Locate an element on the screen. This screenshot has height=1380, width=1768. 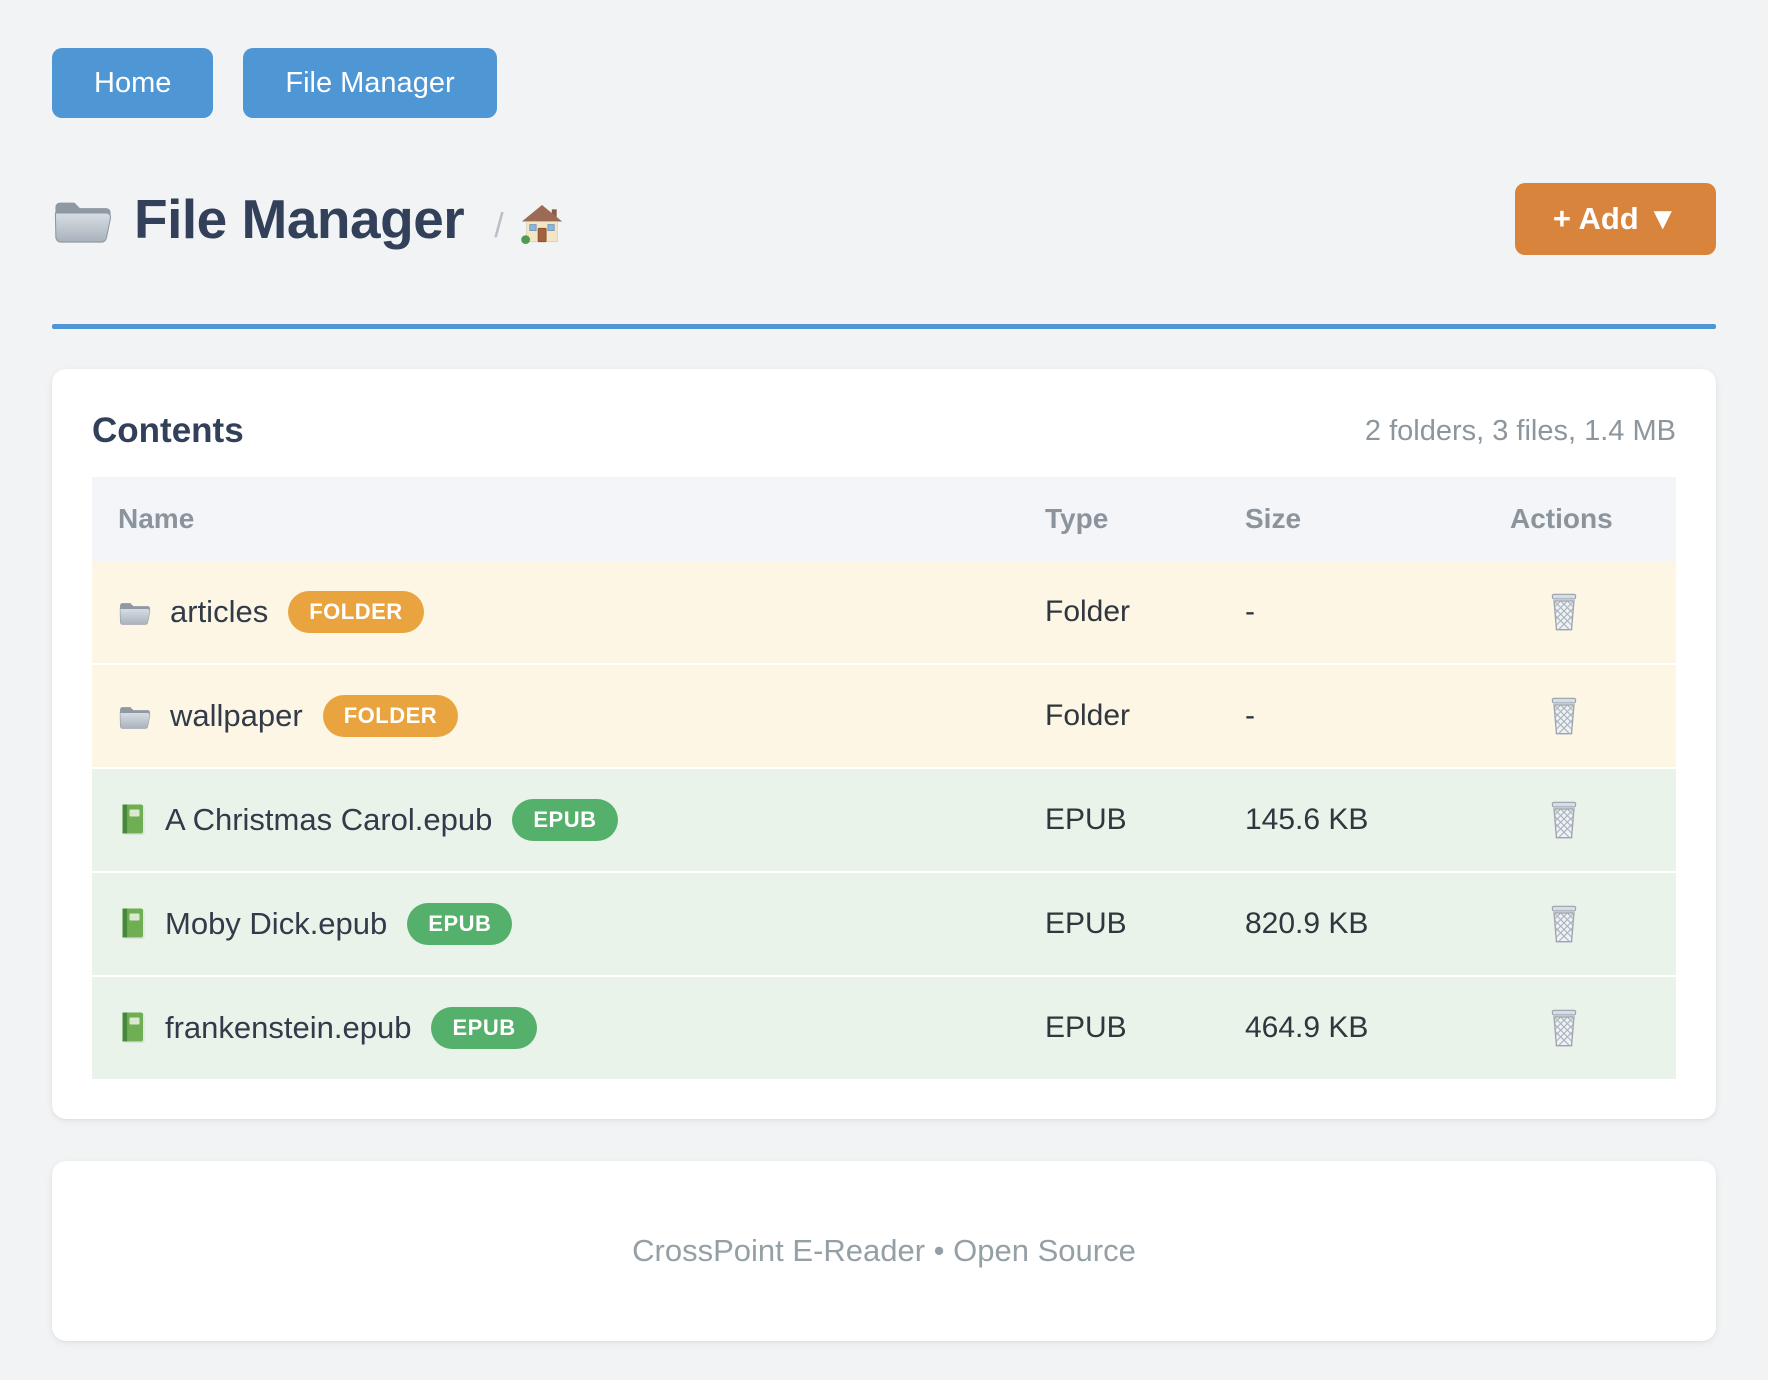
name-cell: wallpaper FOLDER is located at coordinates (581, 716).